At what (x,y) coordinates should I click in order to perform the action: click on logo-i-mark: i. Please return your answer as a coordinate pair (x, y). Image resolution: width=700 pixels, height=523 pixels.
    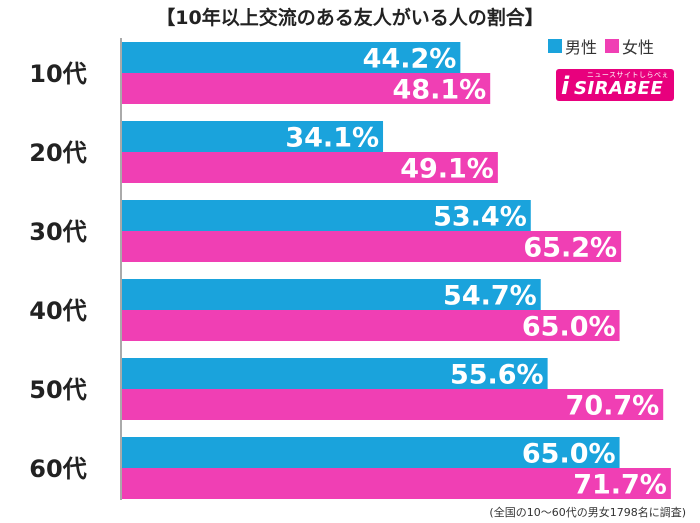
    Looking at the image, I should click on (565, 86).